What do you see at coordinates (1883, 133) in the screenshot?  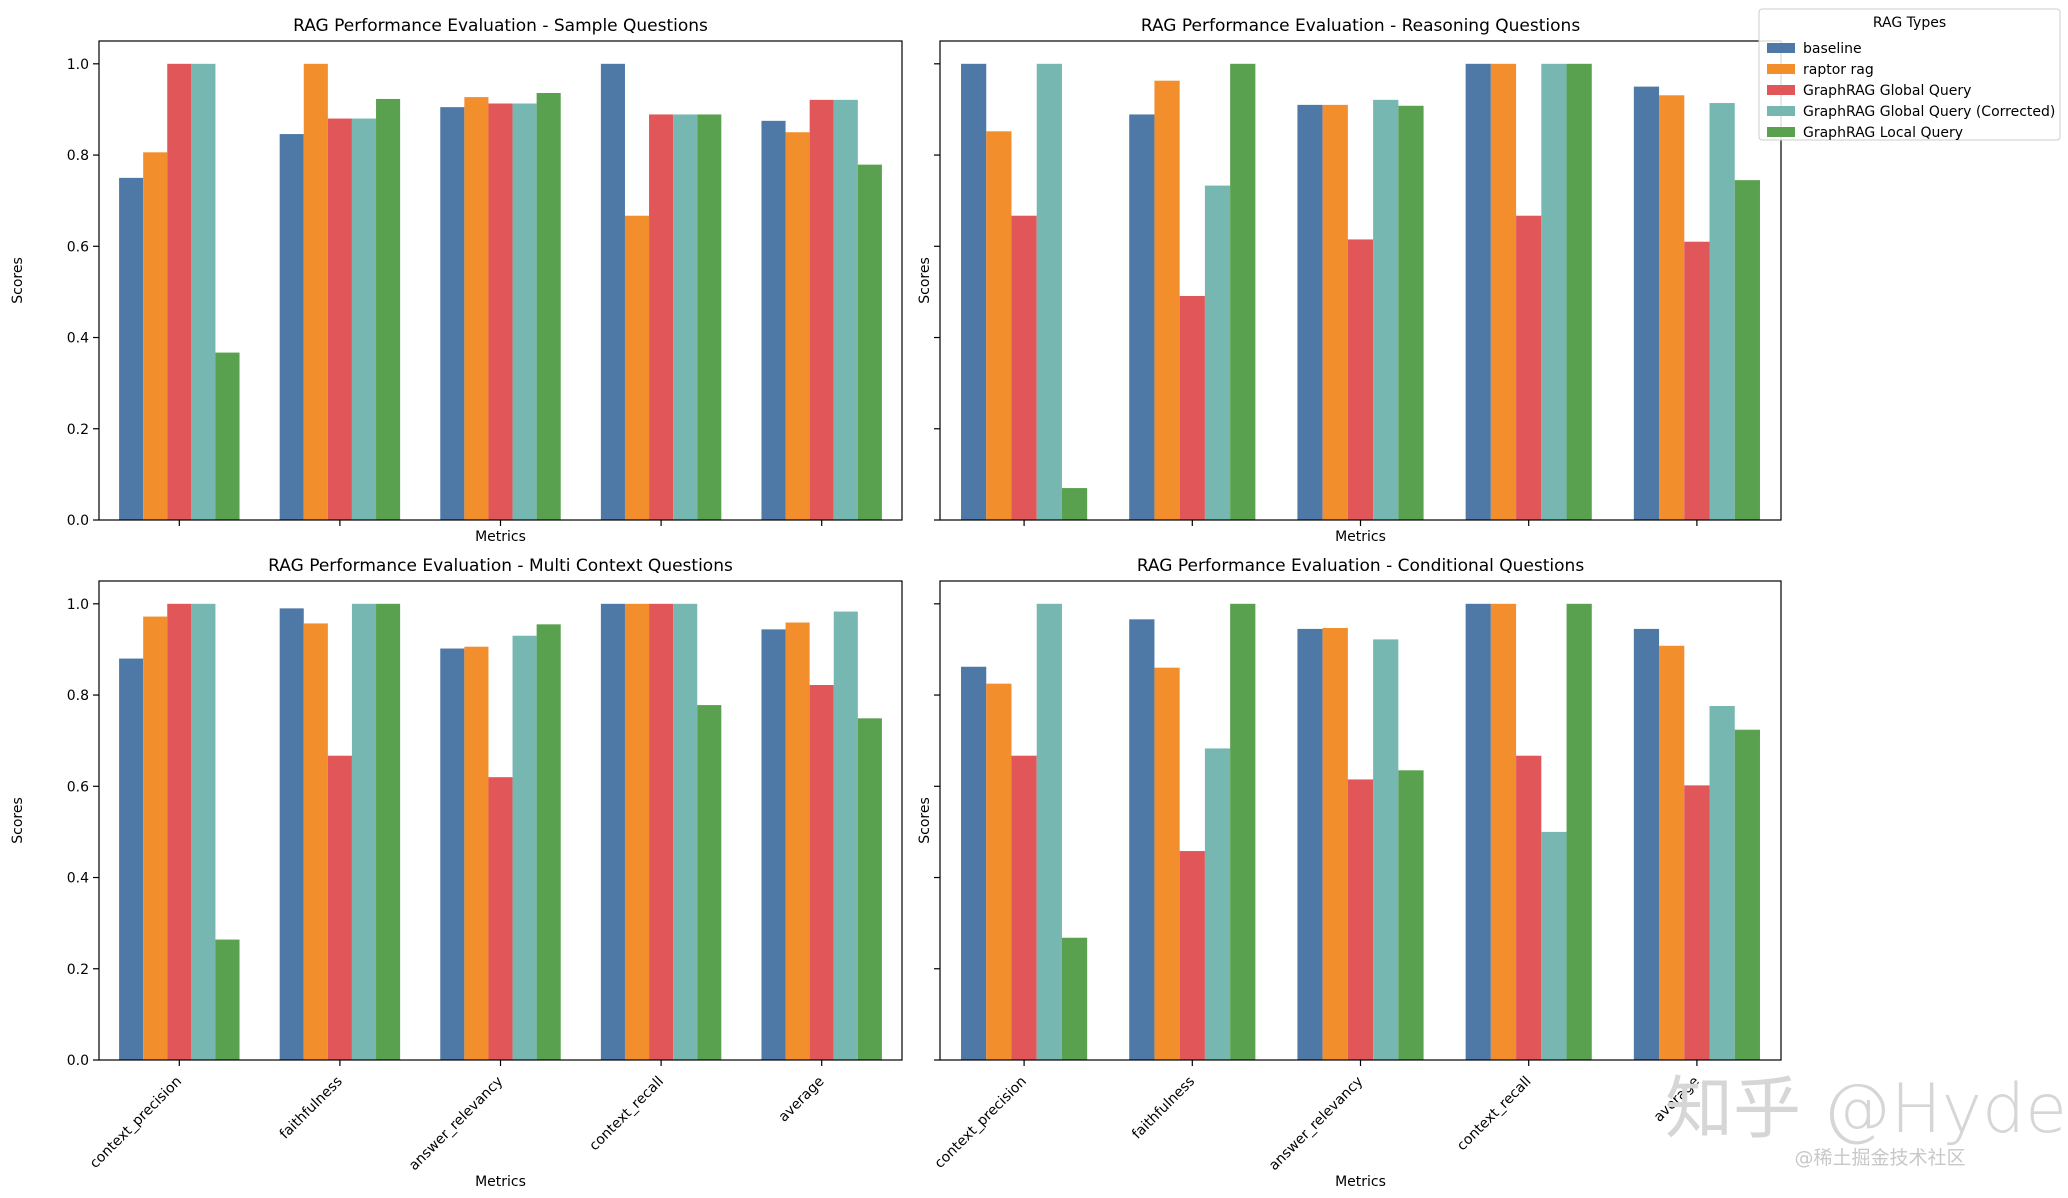 I see `legend-entry: GraphRAG Local Query` at bounding box center [1883, 133].